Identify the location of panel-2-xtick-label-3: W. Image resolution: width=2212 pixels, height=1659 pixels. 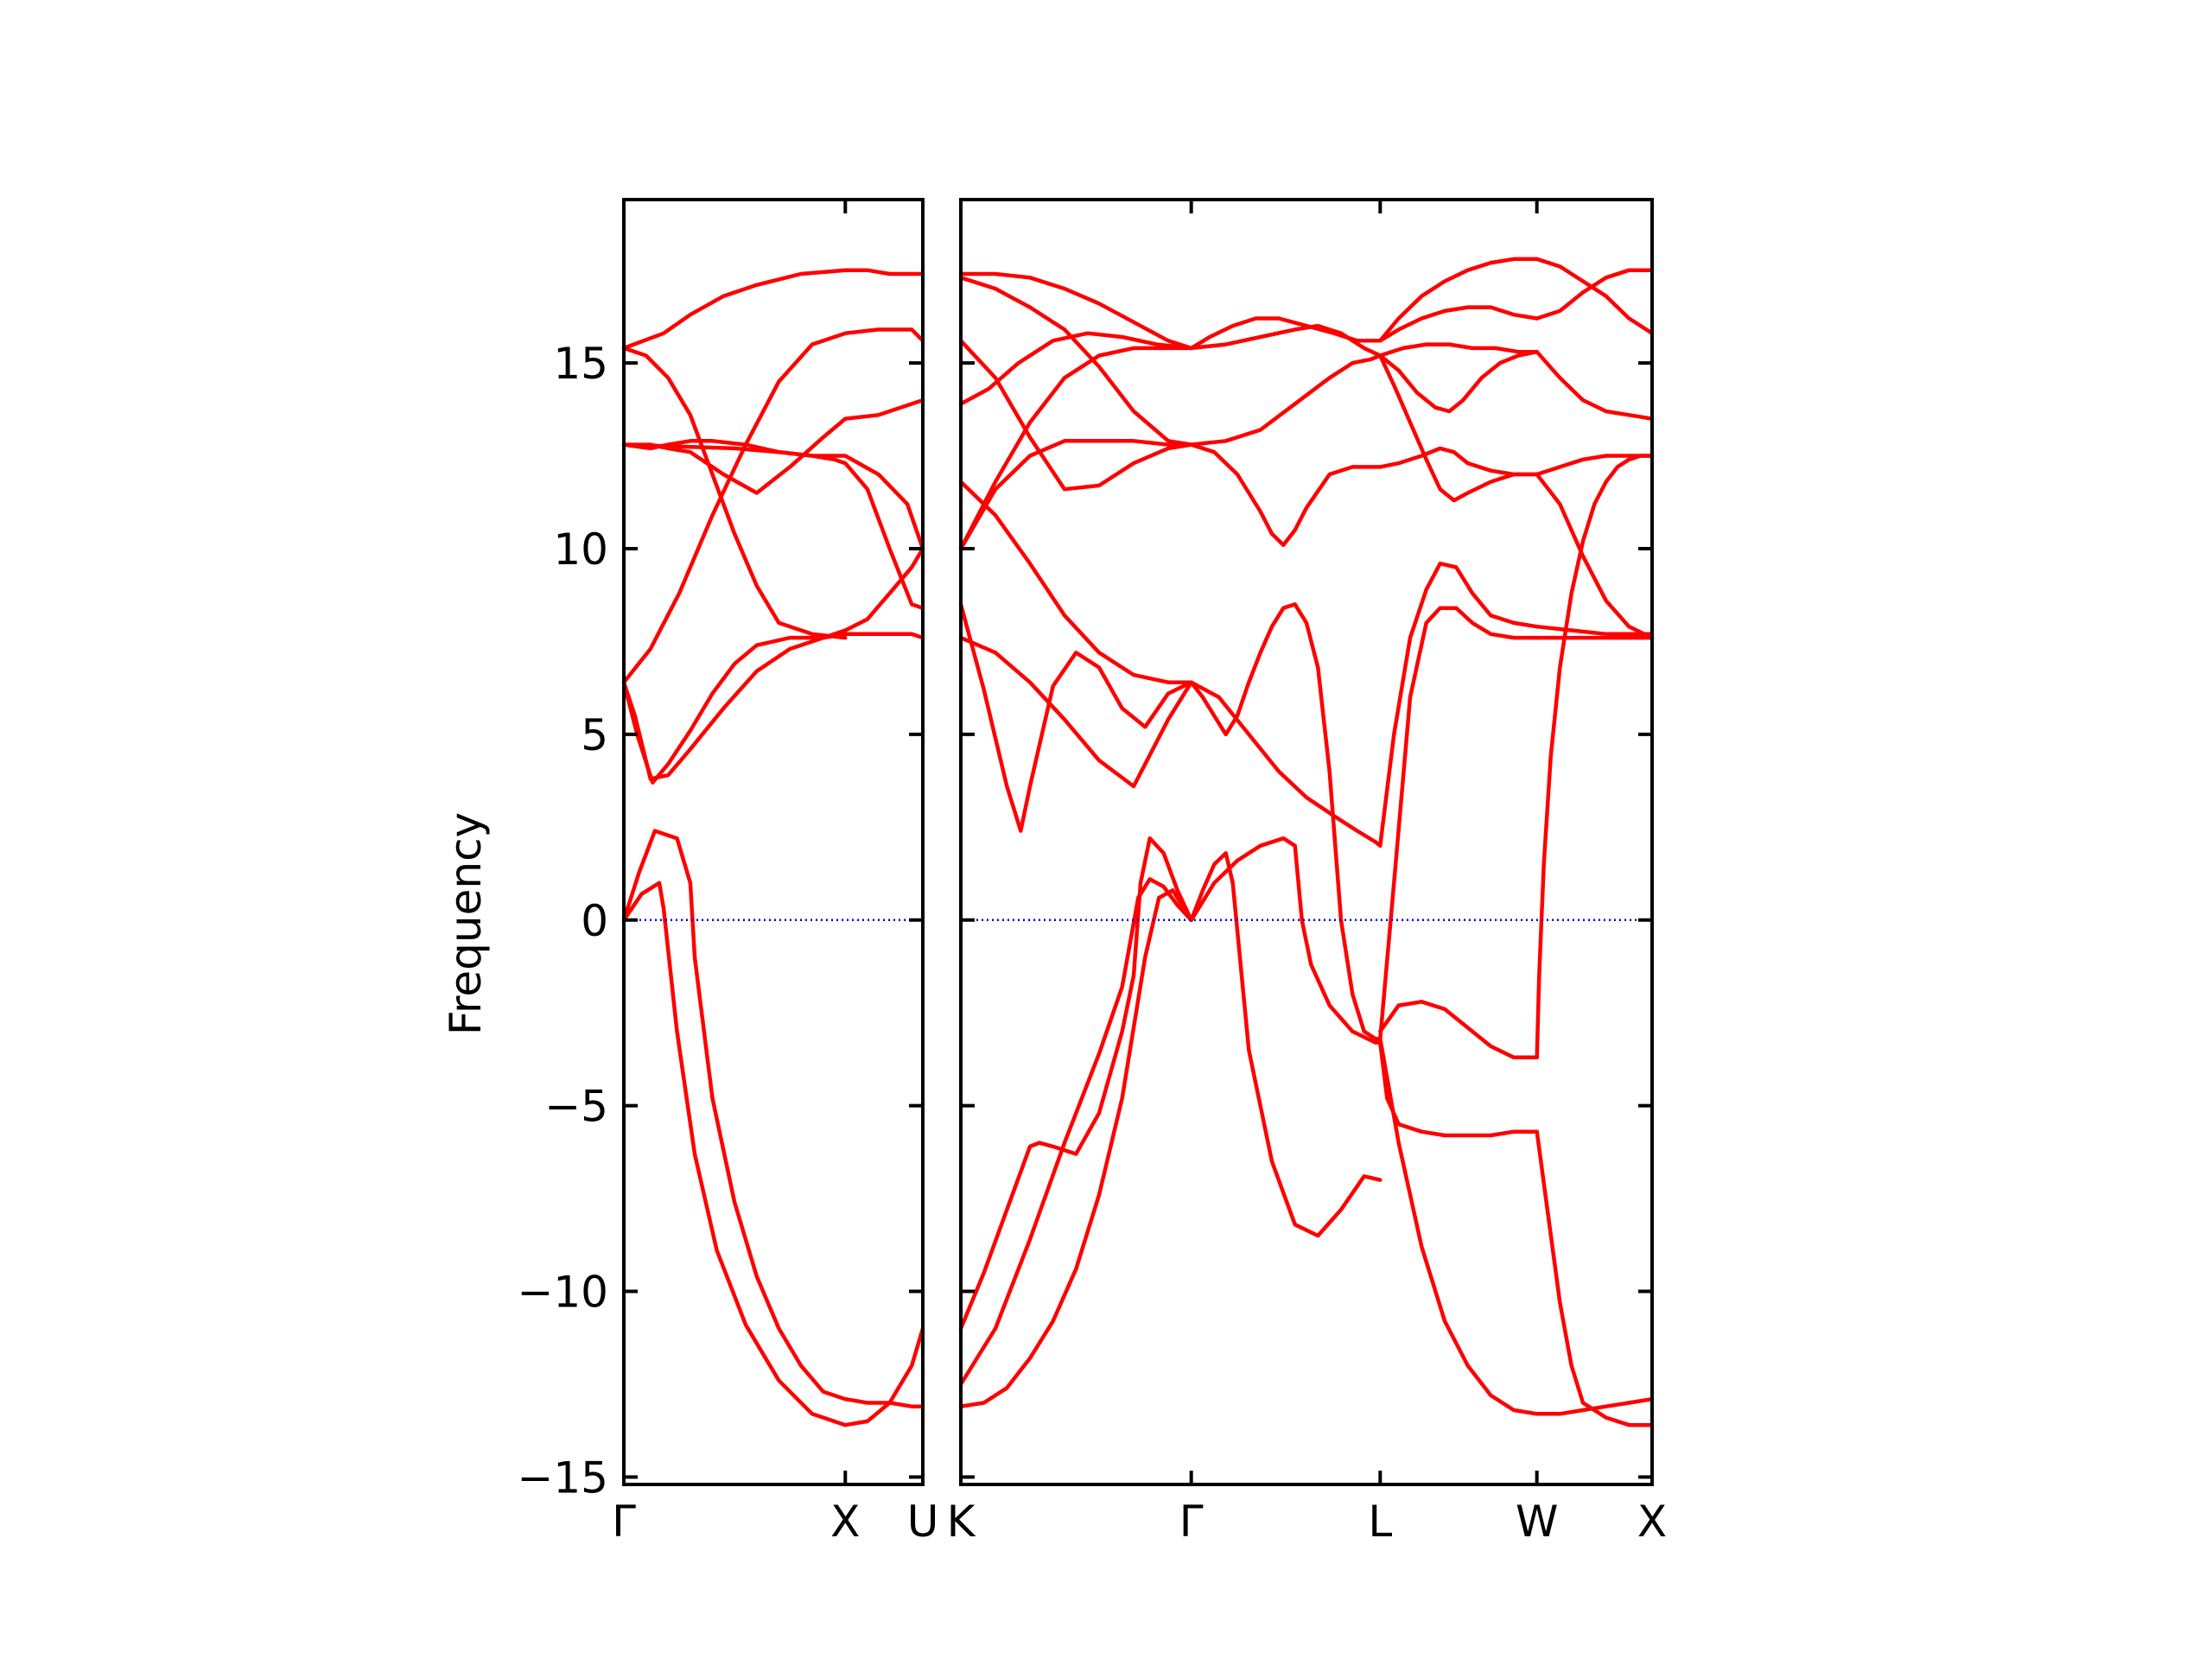
(1537, 1522).